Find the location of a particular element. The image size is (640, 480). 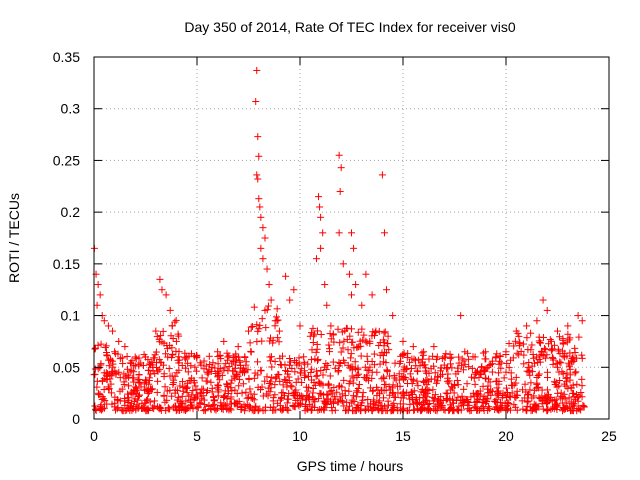

x-tick-label: 15 is located at coordinates (403, 436).